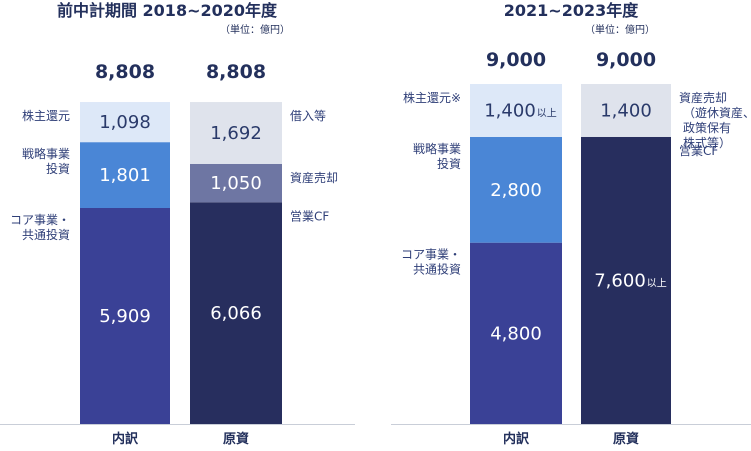 This screenshot has height=451, width=751. I want to click on chart-title: 前中計期間 2018~2020年度, so click(167, 10).